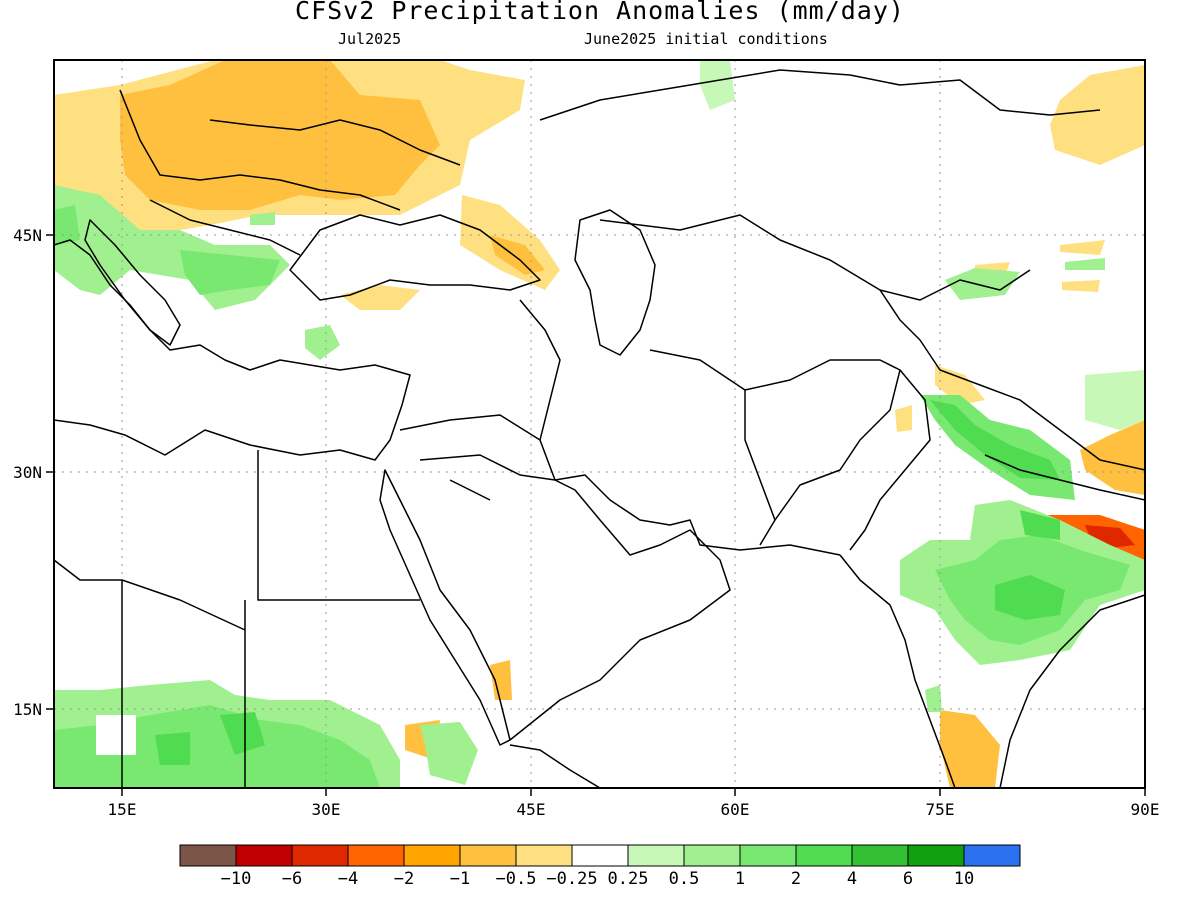  Describe the element at coordinates (295, 286) in the screenshot. I see `wet-anomaly-aegean` at that location.